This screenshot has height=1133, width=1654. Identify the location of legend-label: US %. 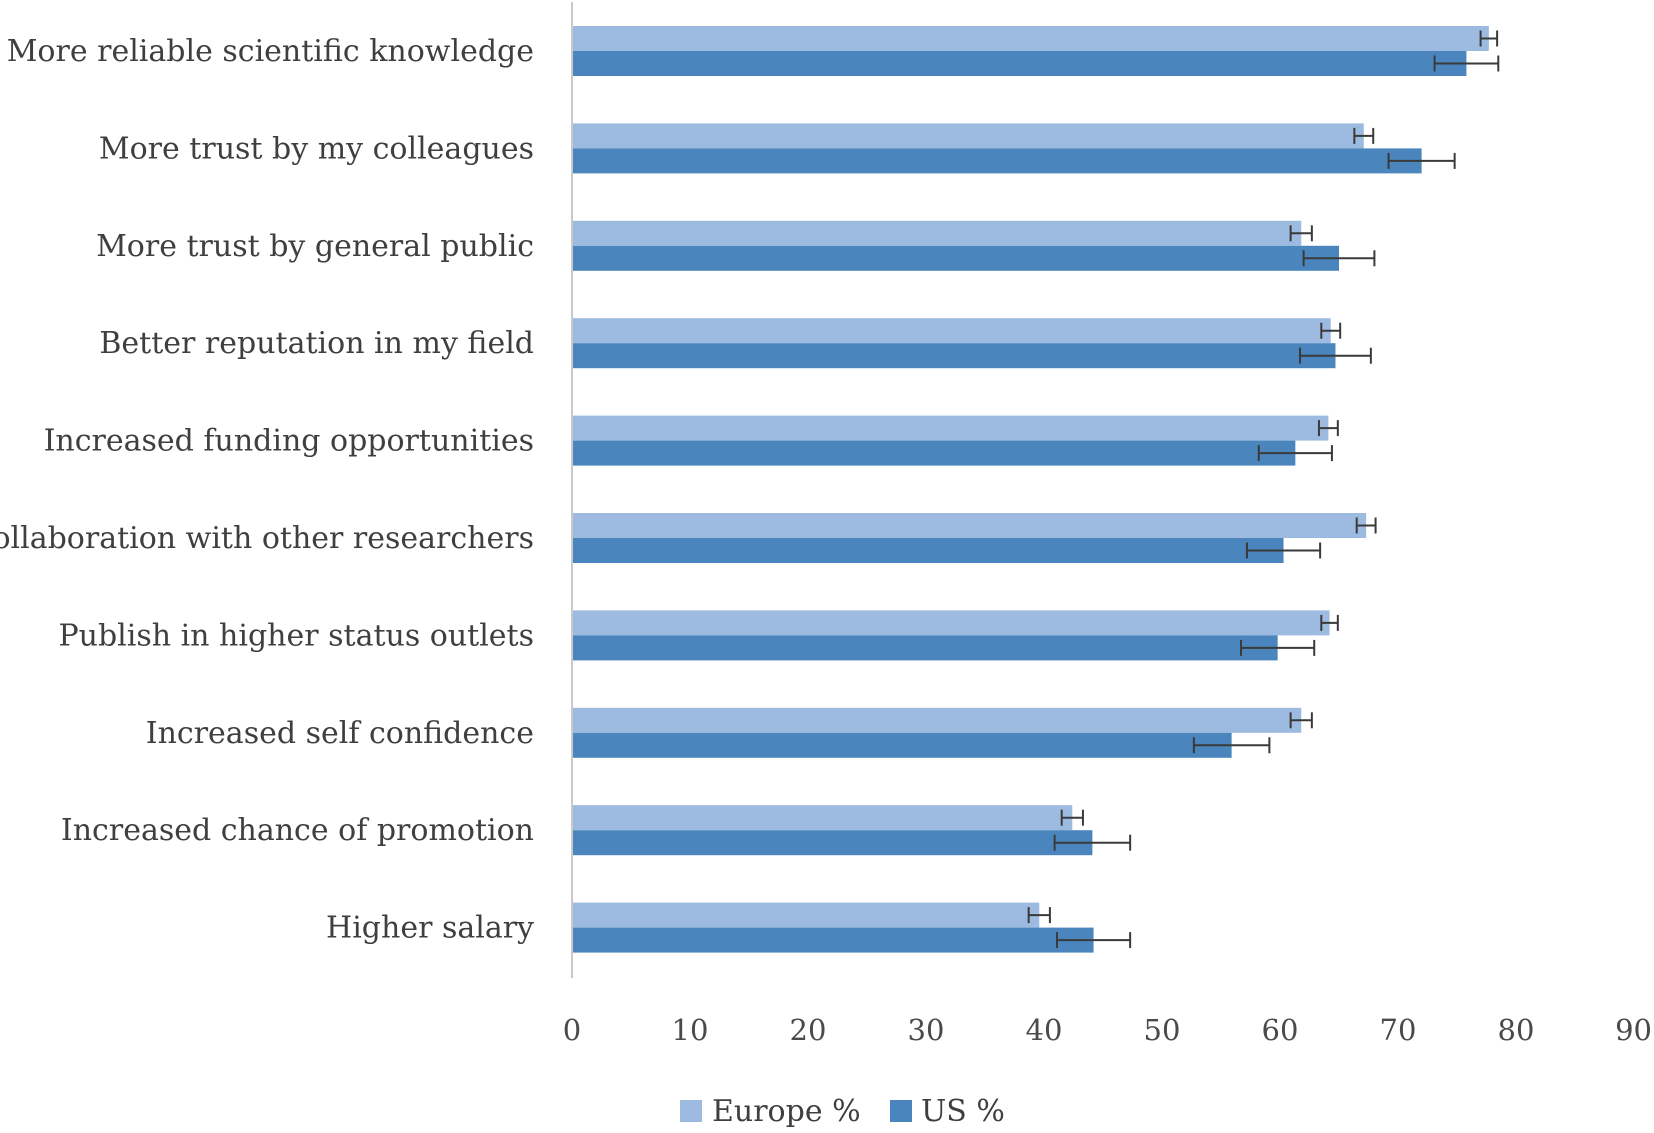
(963, 1111).